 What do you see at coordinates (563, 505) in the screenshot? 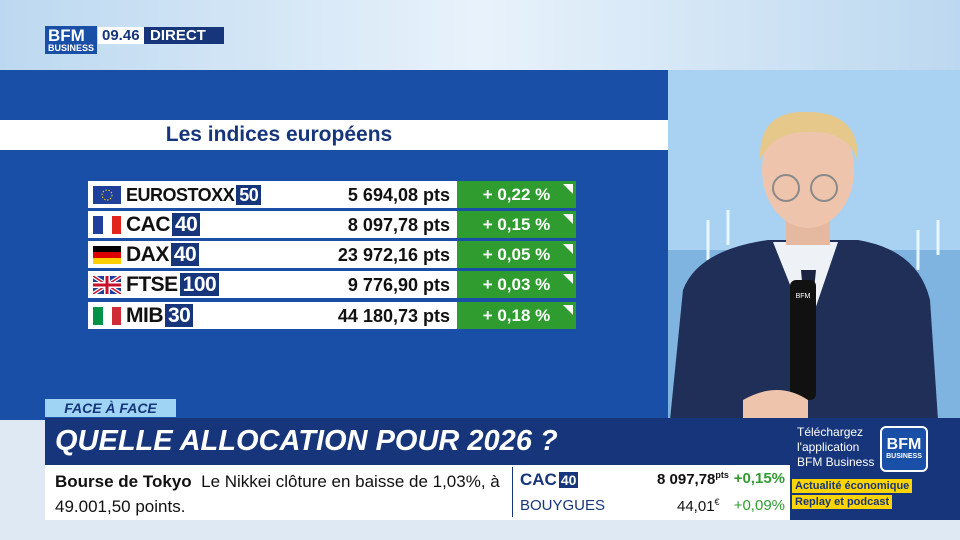
I see `market-name: BOUYGUES` at bounding box center [563, 505].